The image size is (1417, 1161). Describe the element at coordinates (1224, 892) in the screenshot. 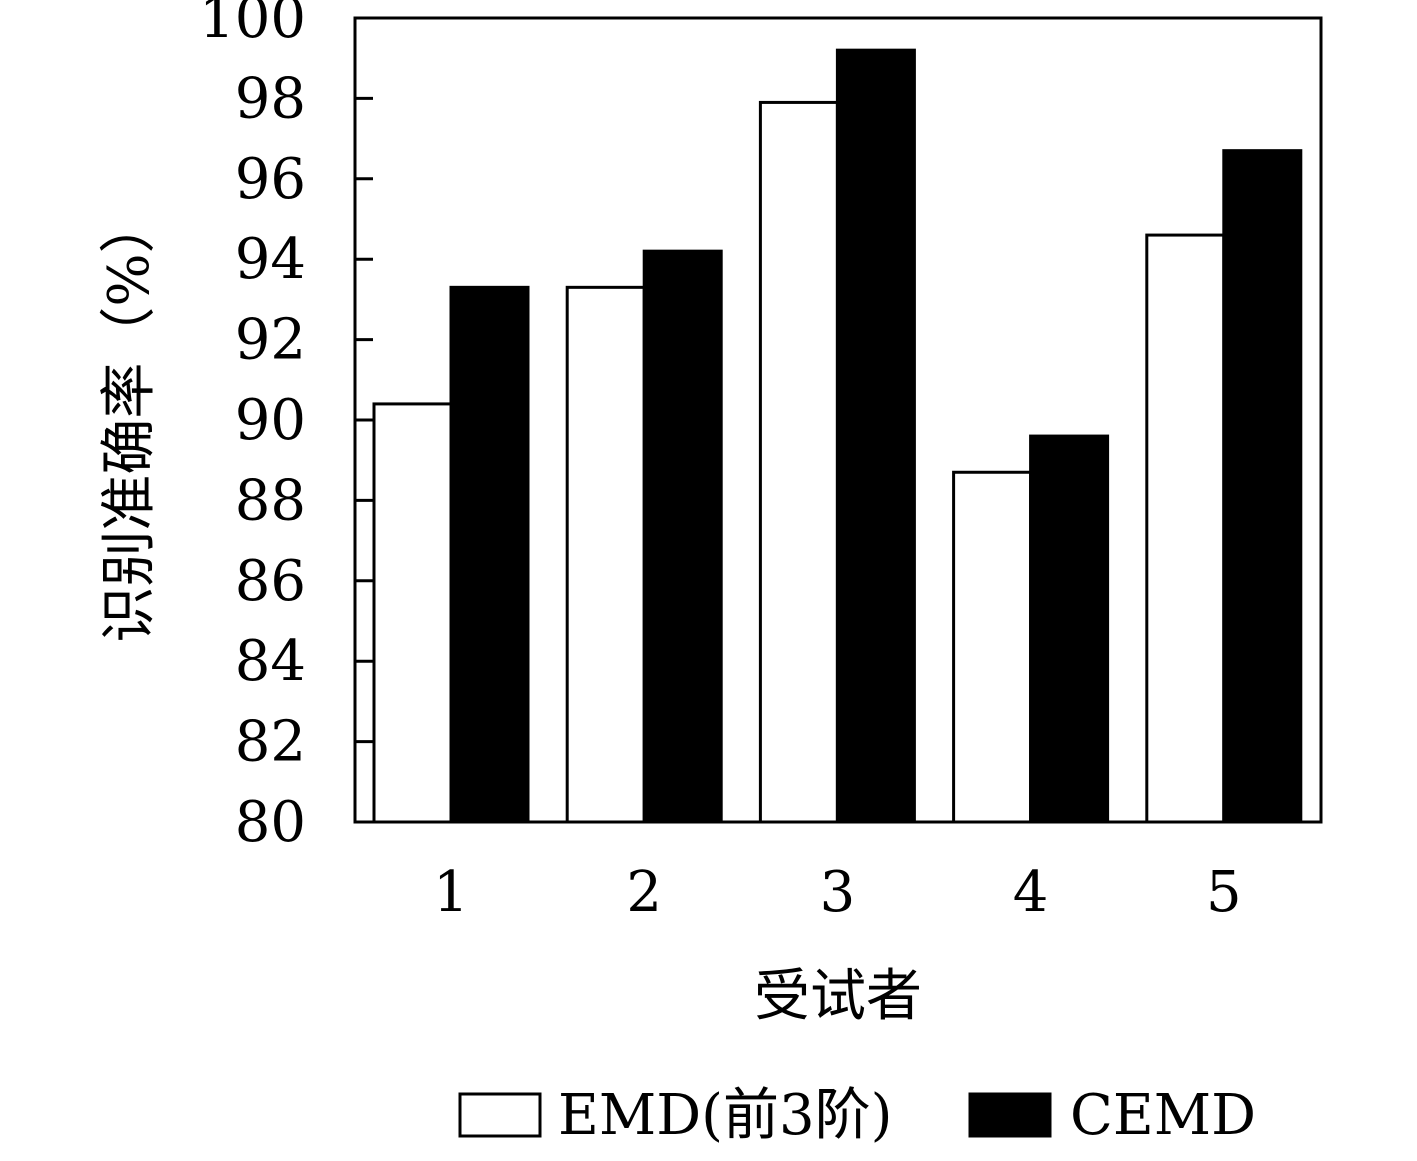

I see `x-tick-label: 5` at that location.